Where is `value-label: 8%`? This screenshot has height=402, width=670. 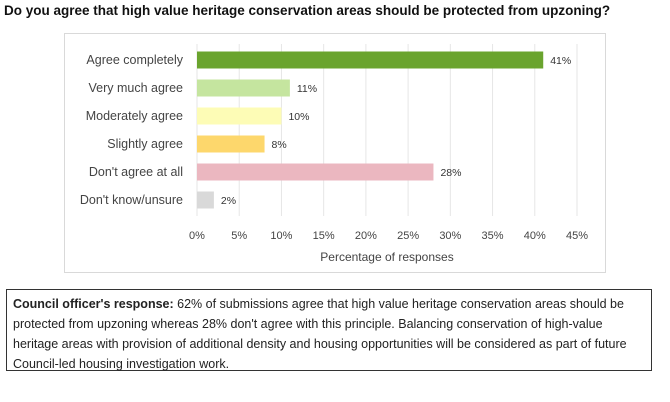
value-label: 8% is located at coordinates (279, 145).